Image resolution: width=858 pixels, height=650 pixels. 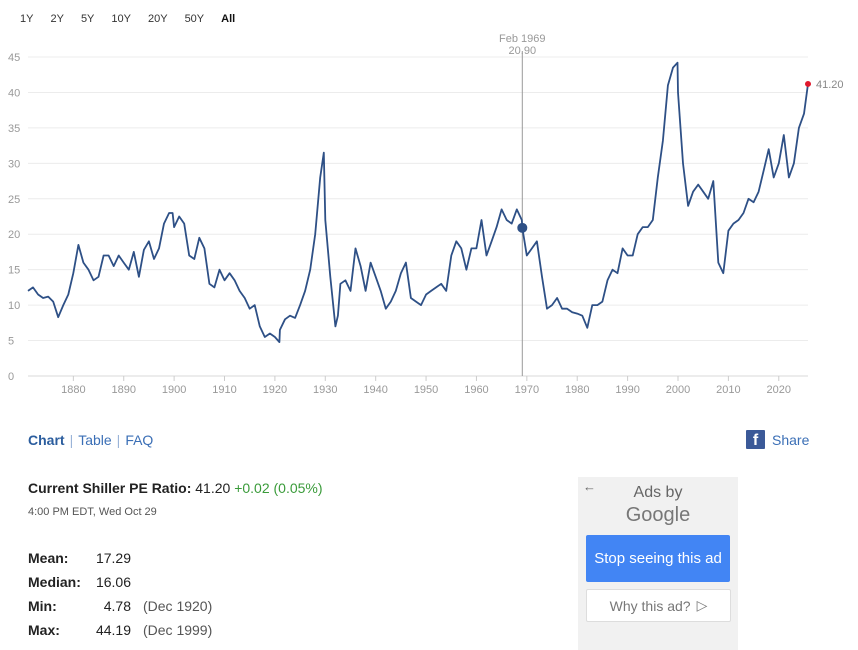 What do you see at coordinates (650, 605) in the screenshot?
I see `why-this-ad-label: Why this ad?` at bounding box center [650, 605].